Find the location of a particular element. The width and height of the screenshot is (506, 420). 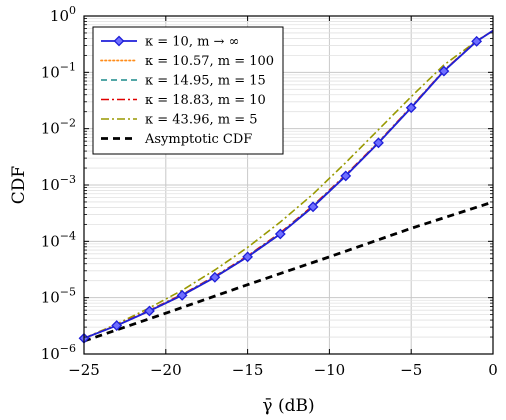

y-tick-label: 10⁻⁴ is located at coordinates (58, 239).